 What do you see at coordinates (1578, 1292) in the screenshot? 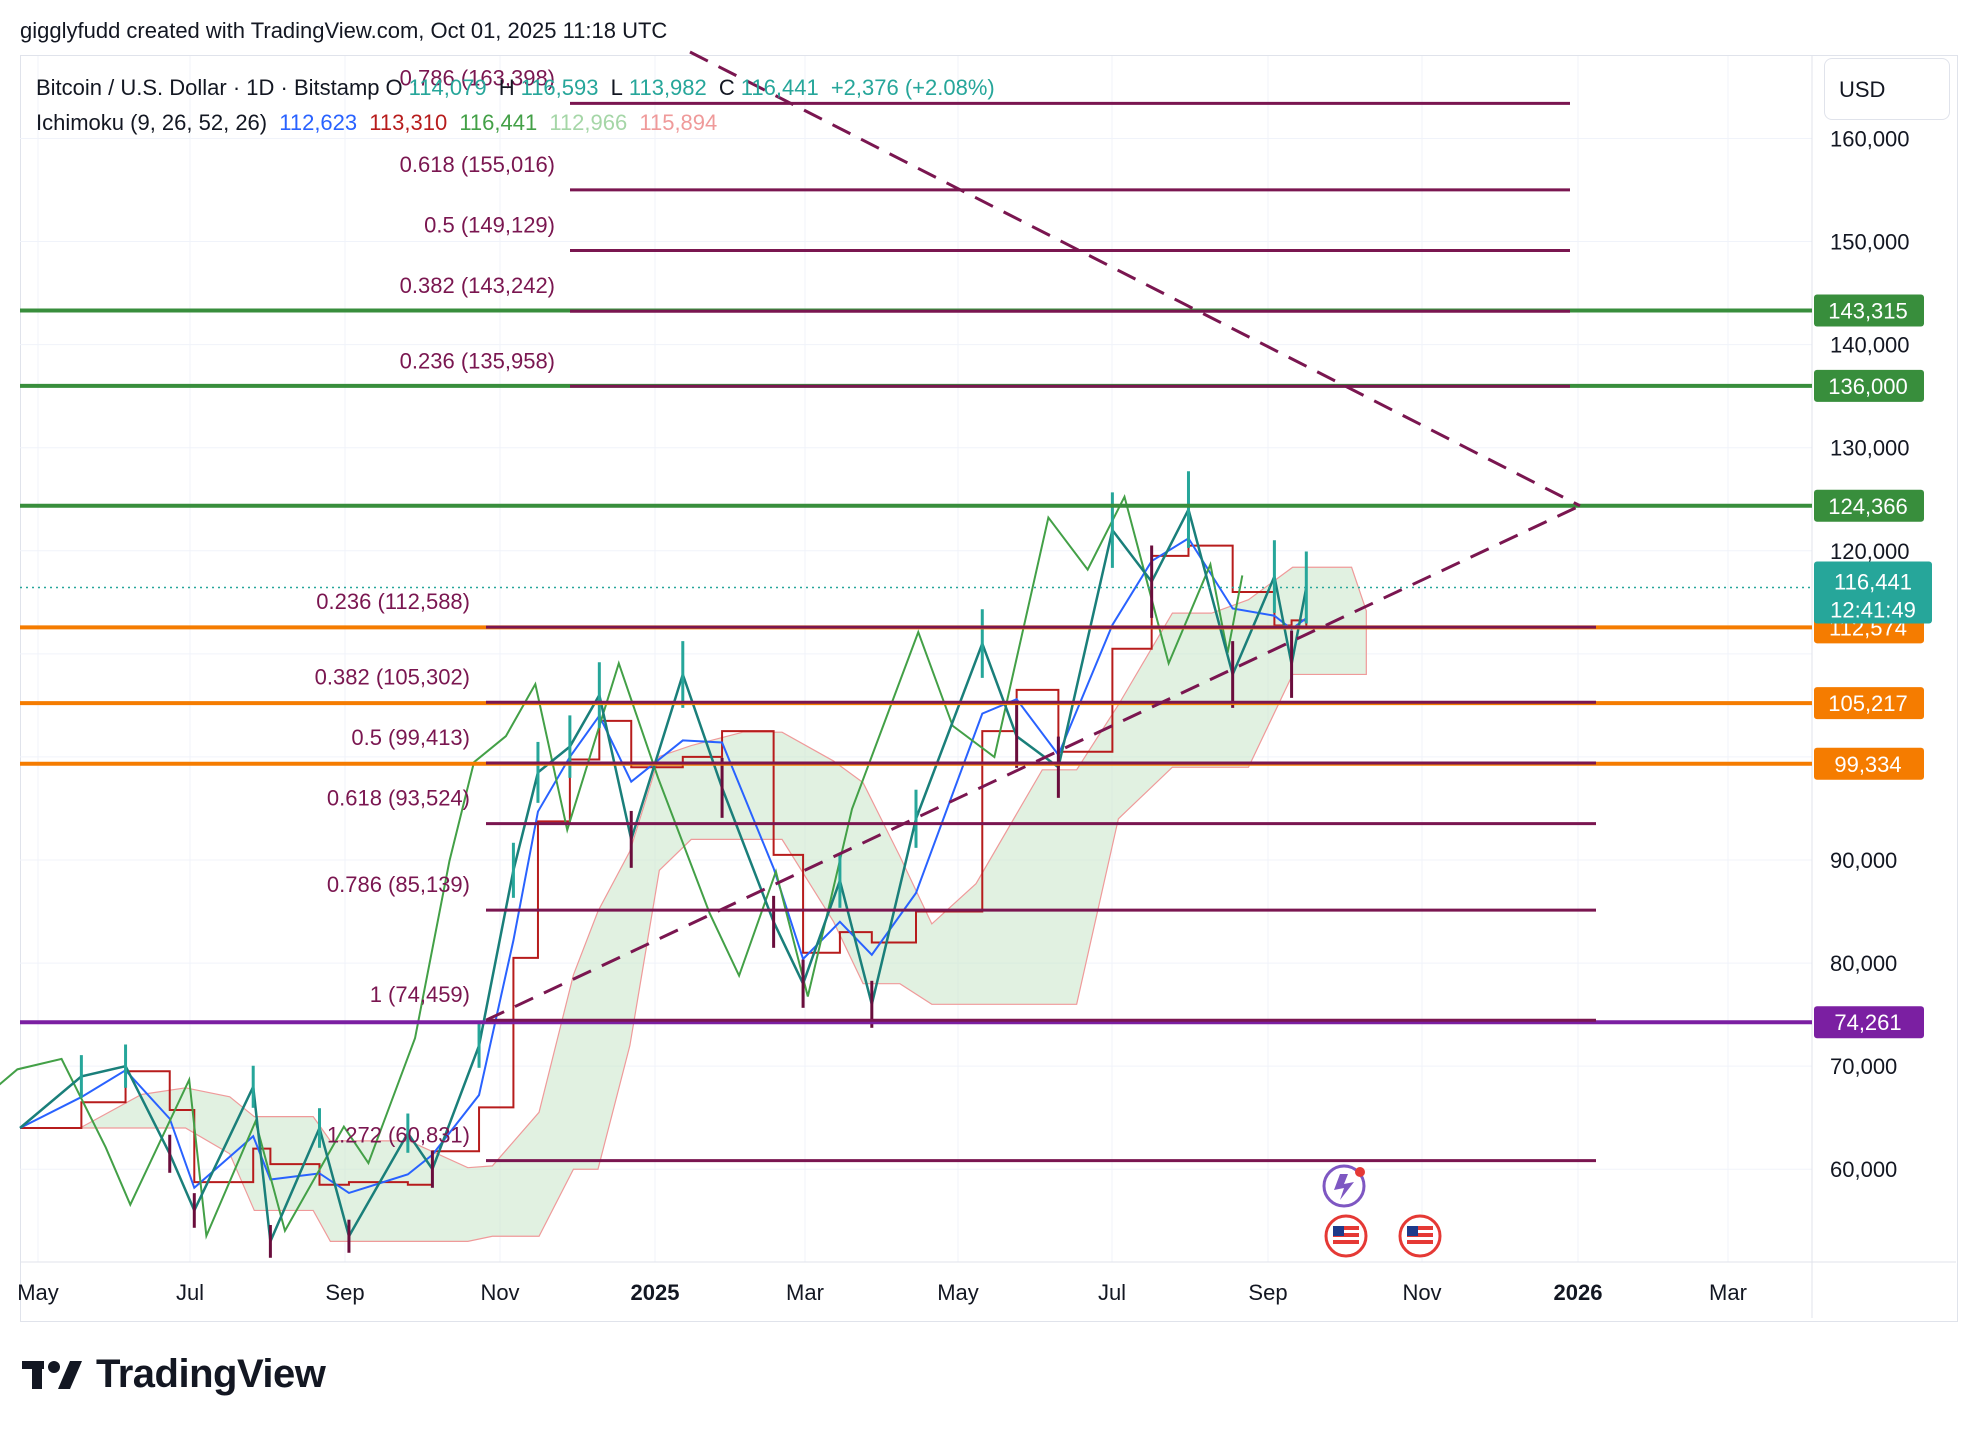
I see `x-tick-label: 2026` at bounding box center [1578, 1292].